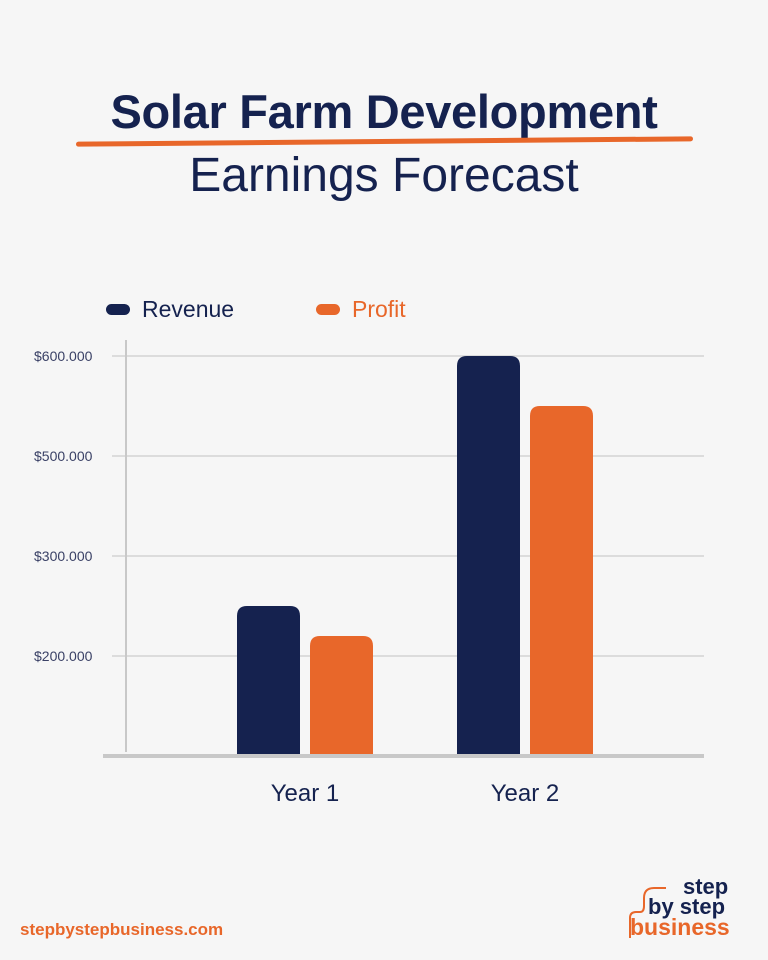  I want to click on y-tick-label: $200.000, so click(63, 656).